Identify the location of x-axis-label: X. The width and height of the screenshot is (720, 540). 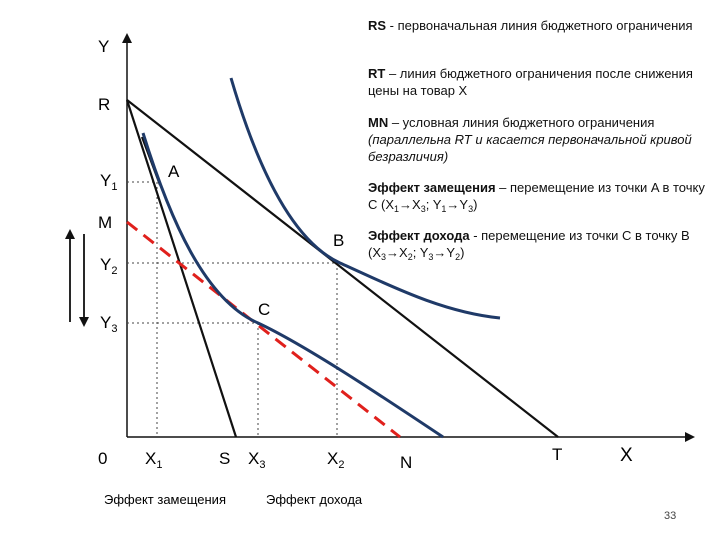
(626, 455).